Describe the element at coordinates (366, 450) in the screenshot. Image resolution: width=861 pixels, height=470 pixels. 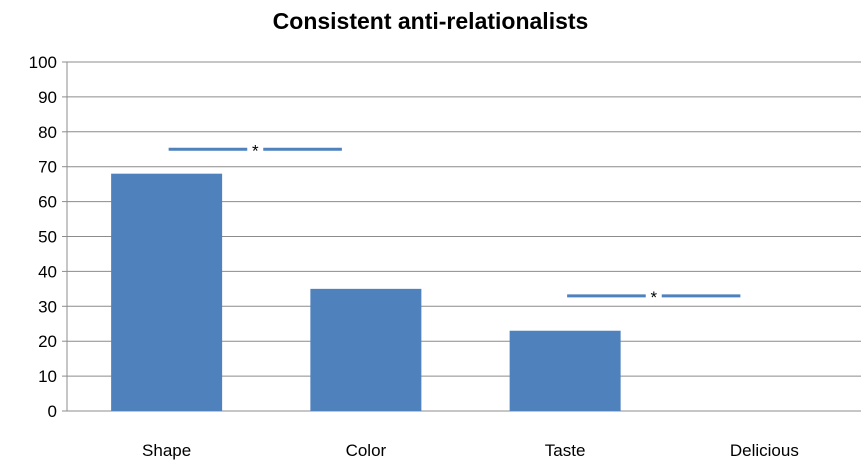
I see `x-tick-label: Color` at that location.